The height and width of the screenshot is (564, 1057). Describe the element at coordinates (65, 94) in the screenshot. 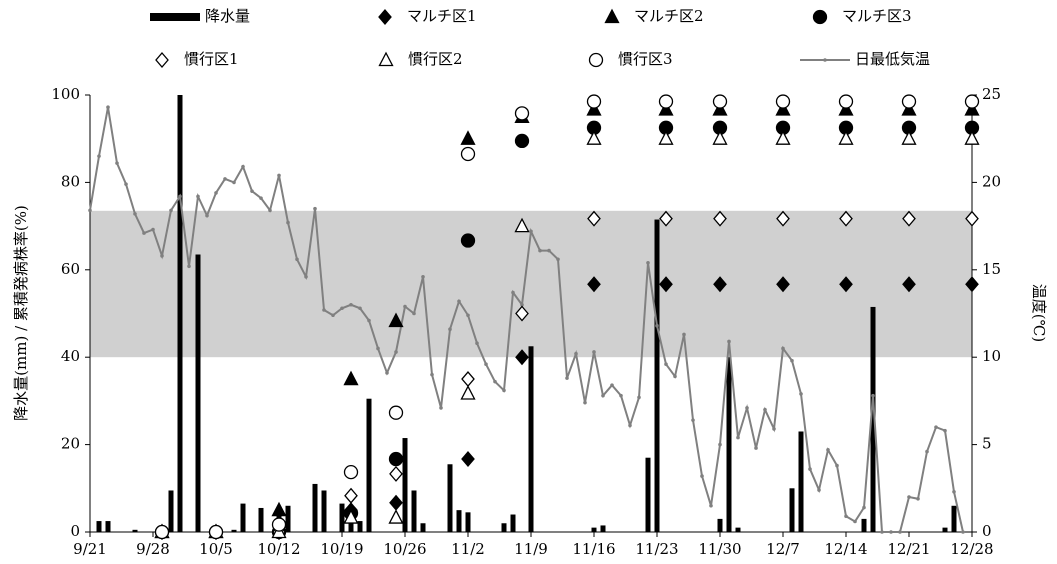

I see `y-tick-label: 100` at that location.